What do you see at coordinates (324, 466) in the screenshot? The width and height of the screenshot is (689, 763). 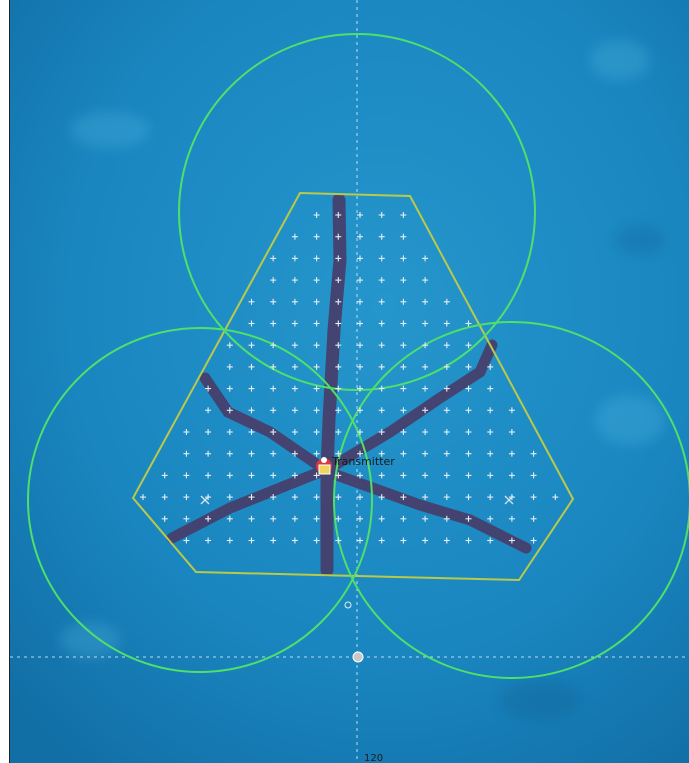 I see `transmitter-icon` at bounding box center [324, 466].